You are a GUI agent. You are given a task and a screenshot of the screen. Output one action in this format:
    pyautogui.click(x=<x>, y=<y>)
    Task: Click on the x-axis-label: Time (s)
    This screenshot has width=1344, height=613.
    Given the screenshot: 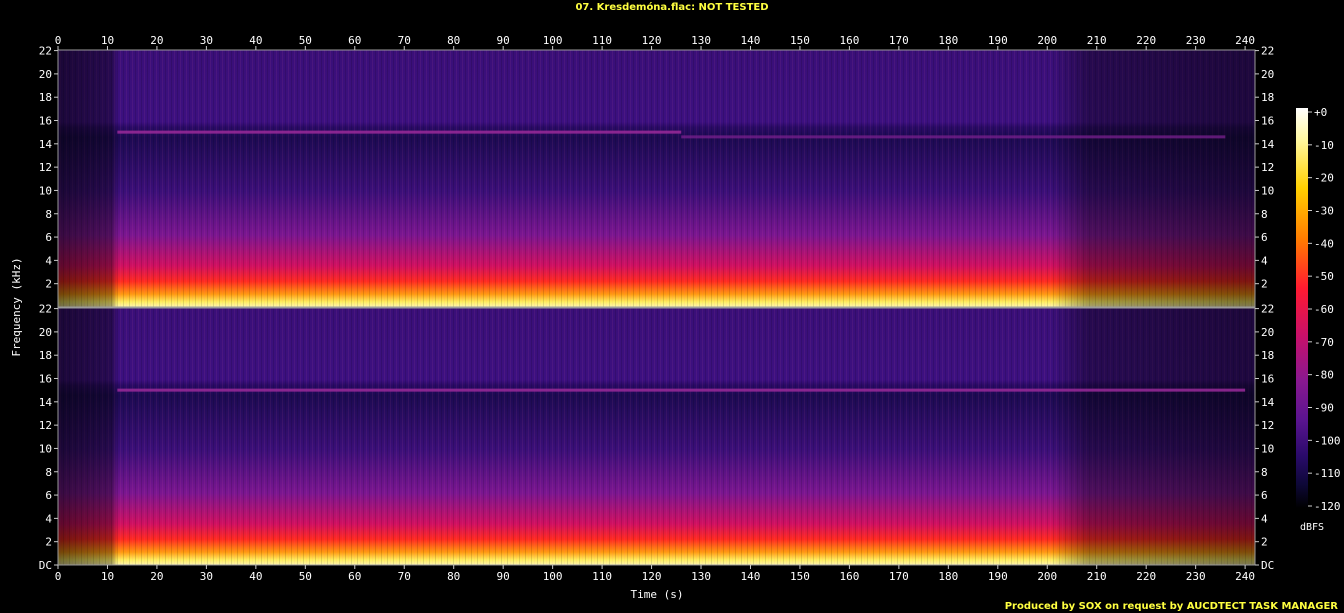 What is the action you would take?
    pyautogui.click(x=657, y=594)
    